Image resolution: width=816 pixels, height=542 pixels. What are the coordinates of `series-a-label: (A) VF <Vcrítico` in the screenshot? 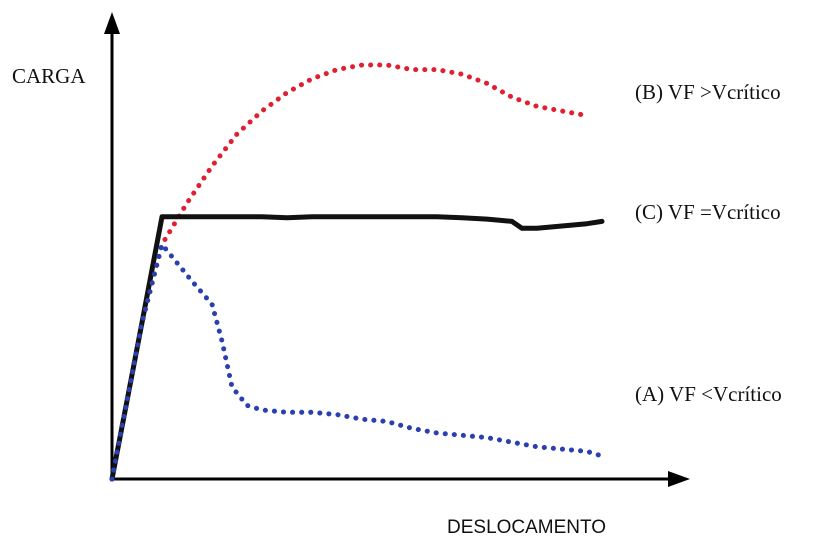 It's located at (708, 394).